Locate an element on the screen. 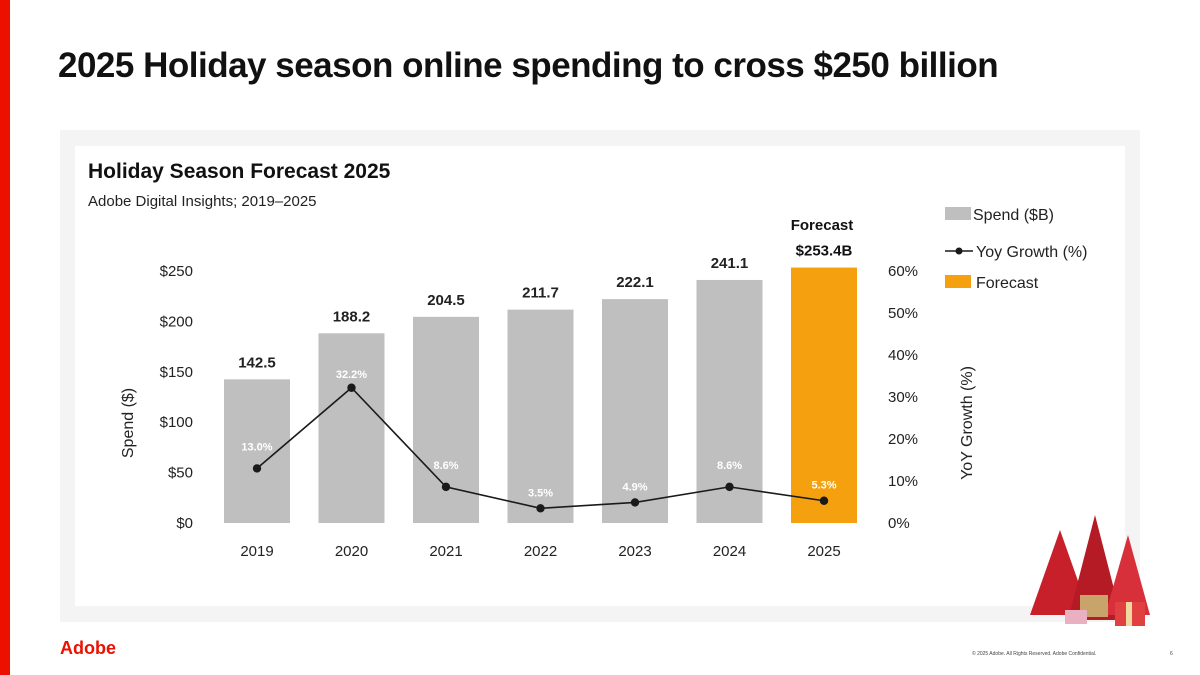  growth-line: 13.0% 32.2% 8.6% 3.5% 4.9% 8.6% 5.3% is located at coordinates (539, 441).